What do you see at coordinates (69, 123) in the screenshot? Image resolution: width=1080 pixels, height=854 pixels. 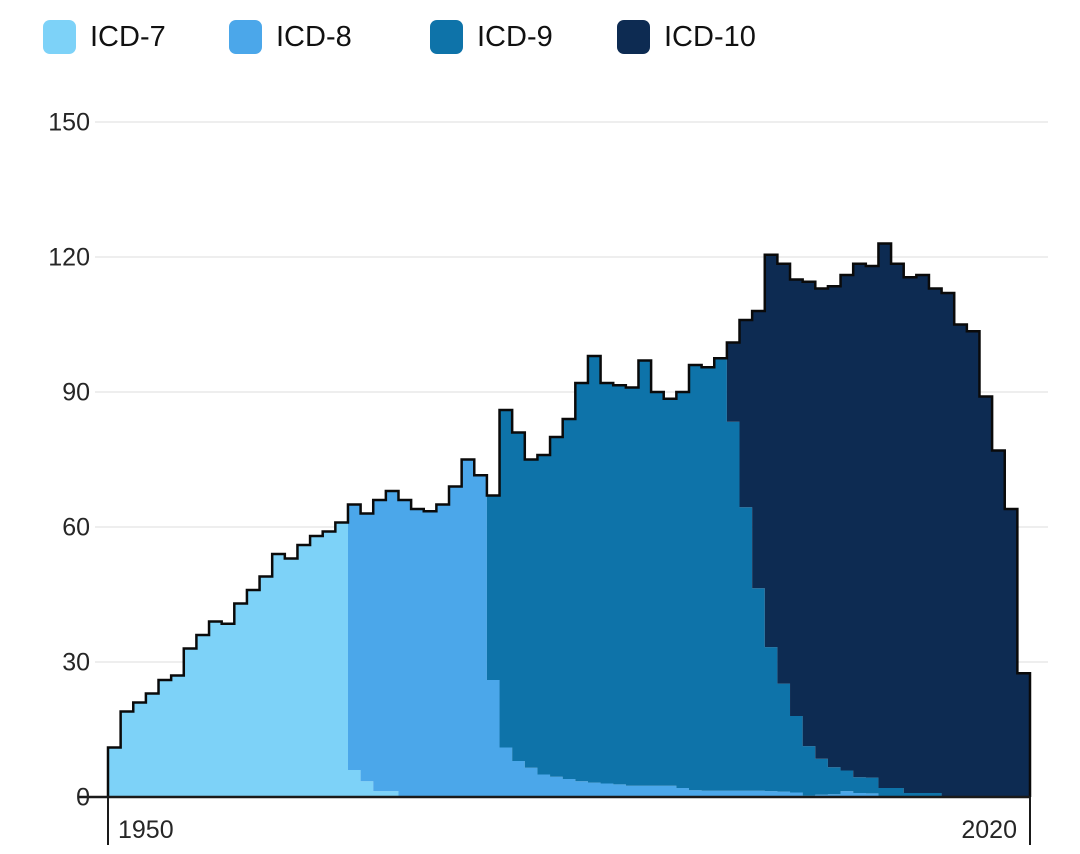 I see `y-tick-label-150: 150` at bounding box center [69, 123].